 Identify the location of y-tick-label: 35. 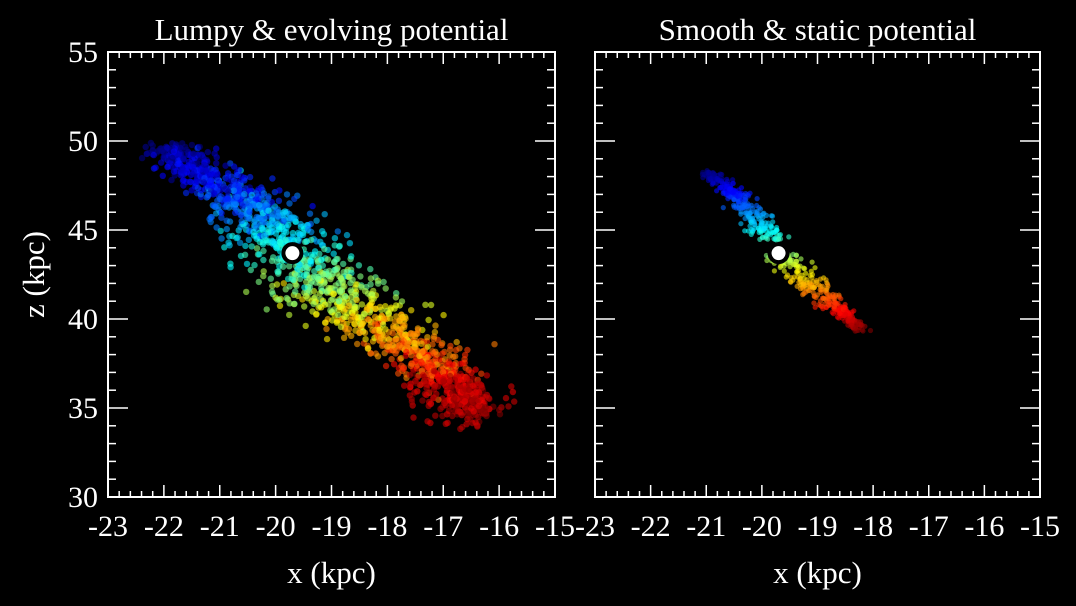
(83, 408).